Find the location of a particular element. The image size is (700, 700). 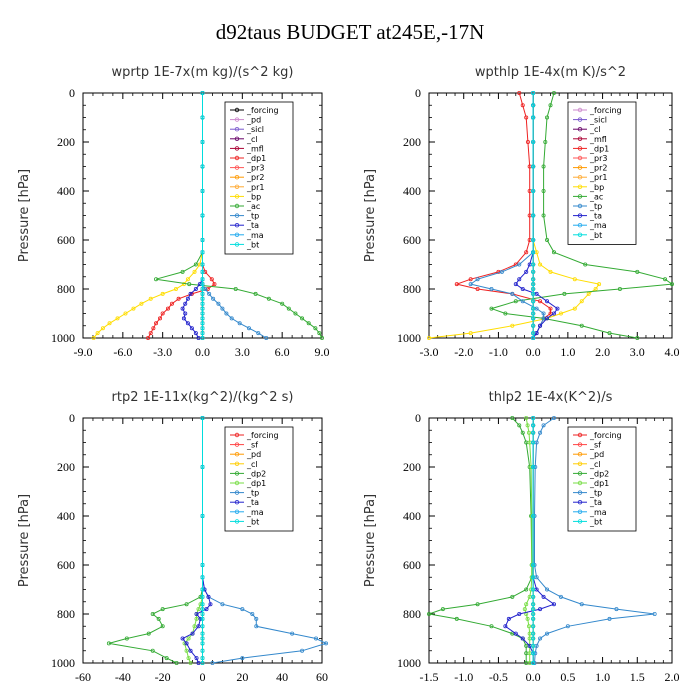

series-ac is located at coordinates (582, 215).